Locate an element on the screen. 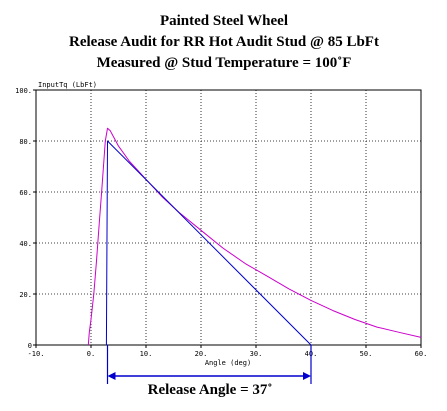  x-tick-label: 30. is located at coordinates (256, 354).